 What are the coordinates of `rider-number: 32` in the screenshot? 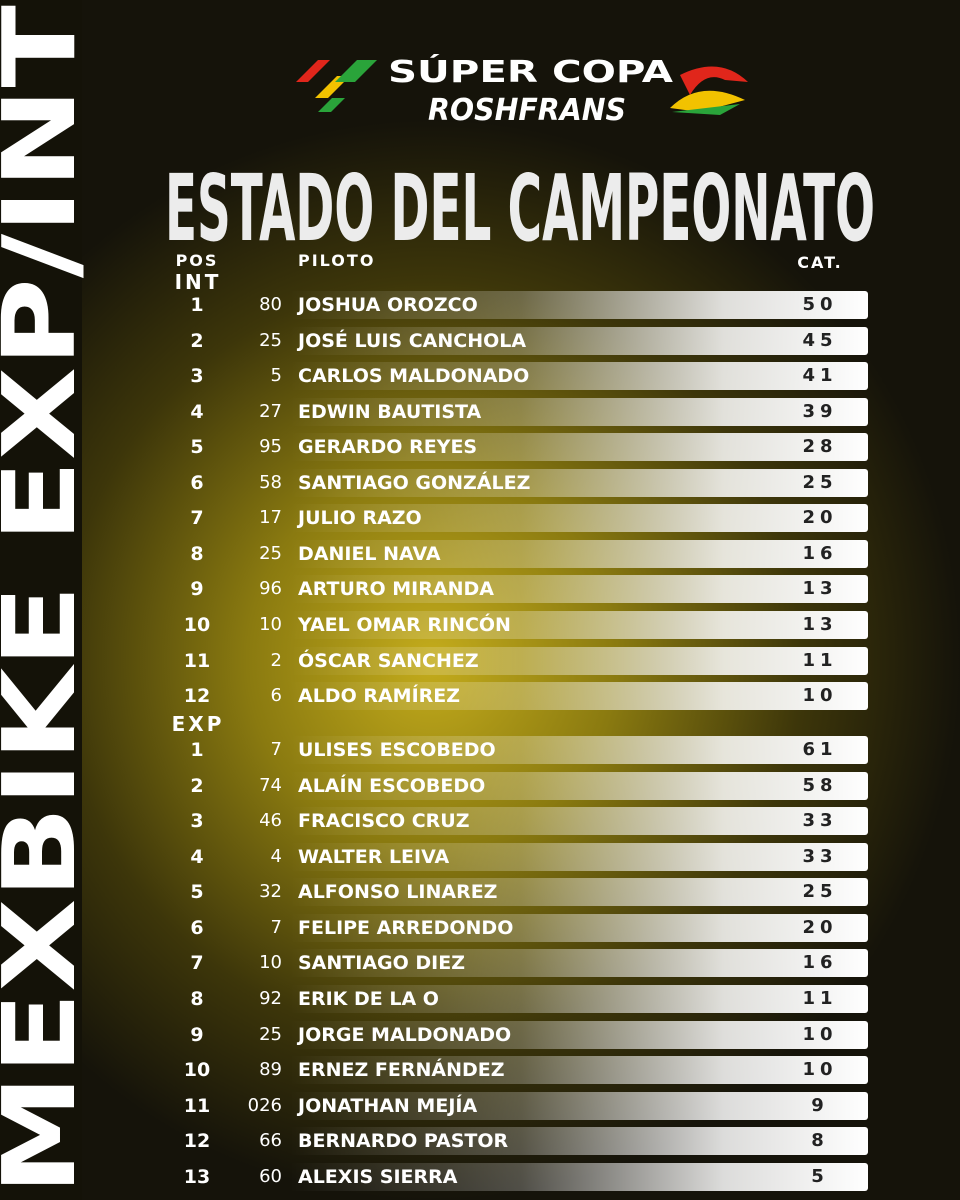 It's located at (270, 892).